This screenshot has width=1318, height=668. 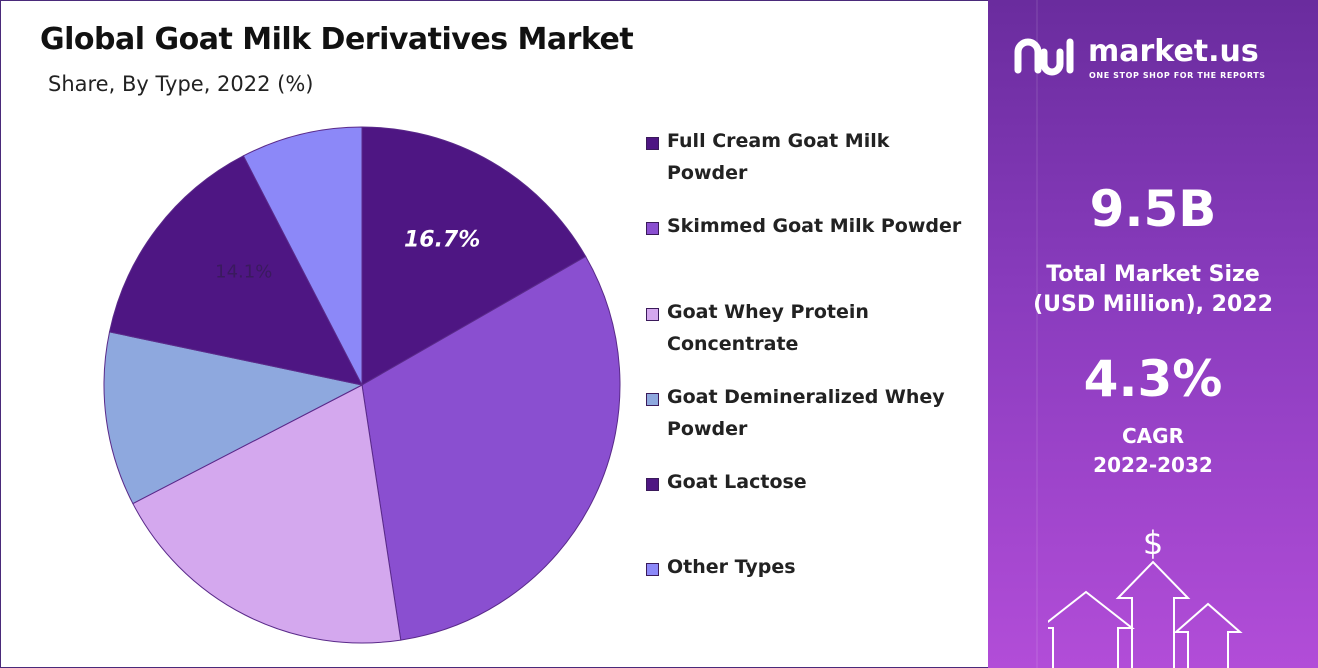 I want to click on chart-title: Global Goat Milk Derivatives Market, so click(x=337, y=39).